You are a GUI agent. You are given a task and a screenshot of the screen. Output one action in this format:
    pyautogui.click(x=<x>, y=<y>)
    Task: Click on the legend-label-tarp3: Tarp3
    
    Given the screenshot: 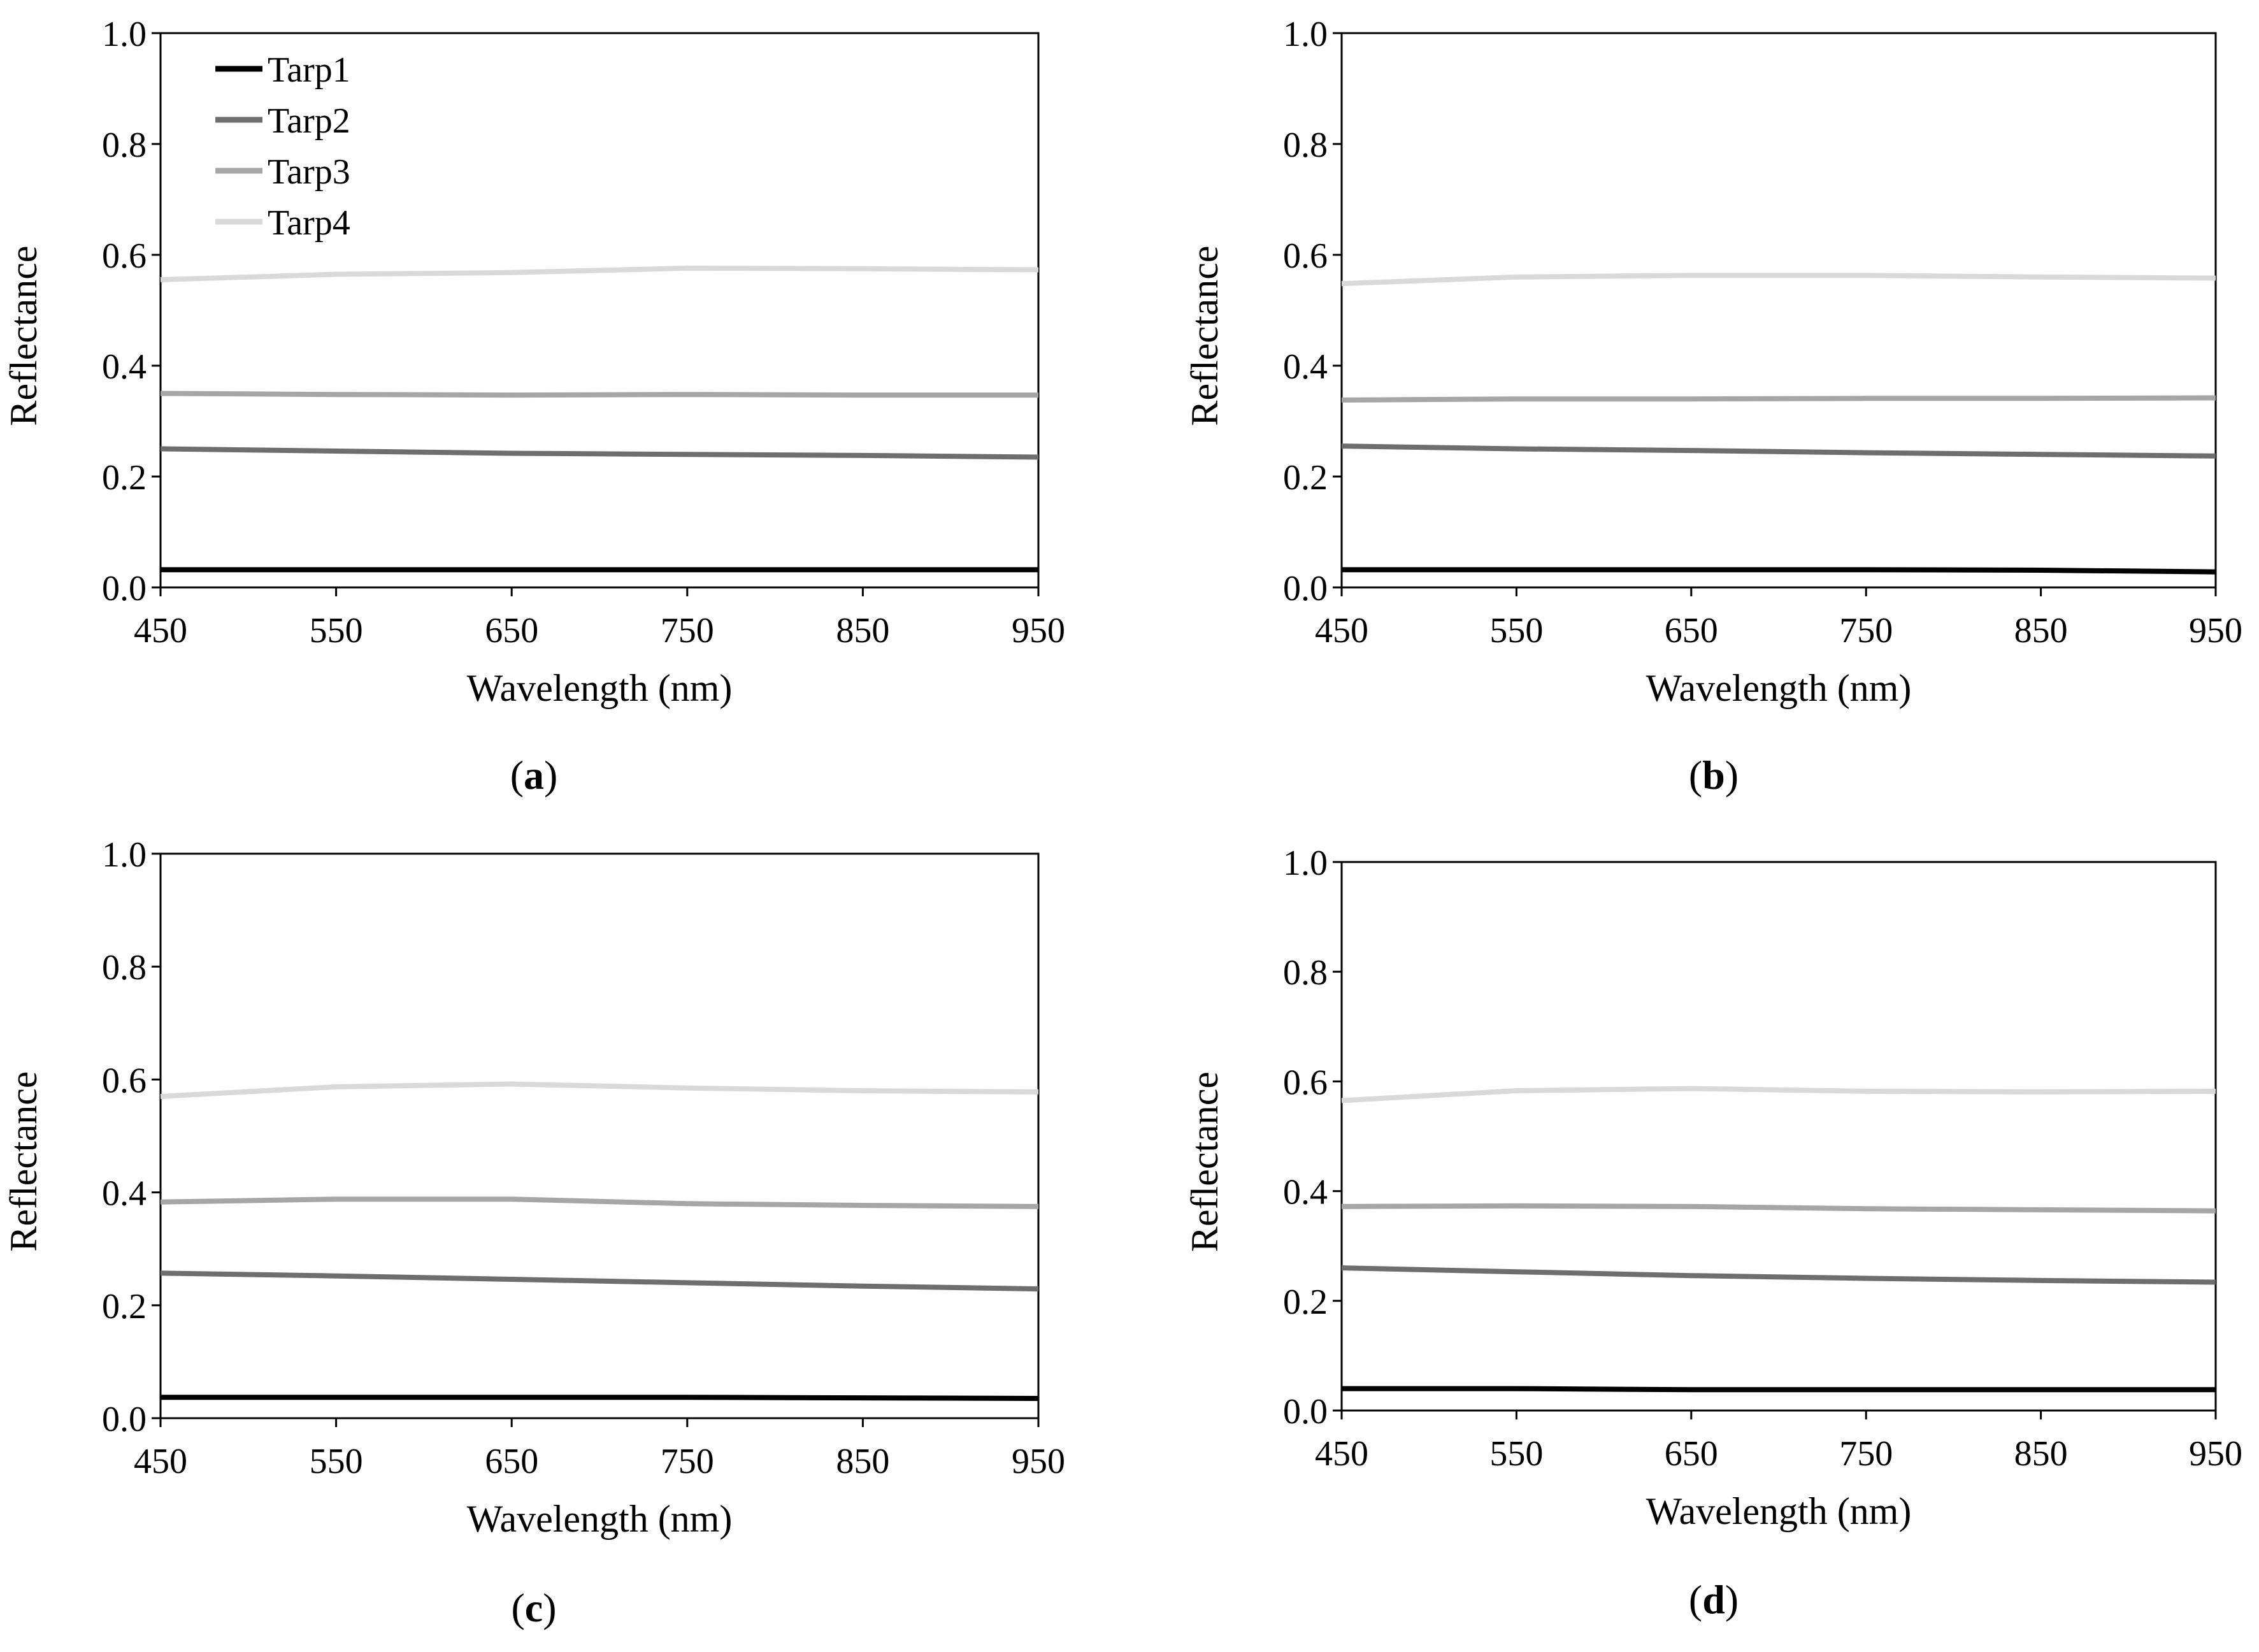 What is the action you would take?
    pyautogui.click(x=309, y=172)
    